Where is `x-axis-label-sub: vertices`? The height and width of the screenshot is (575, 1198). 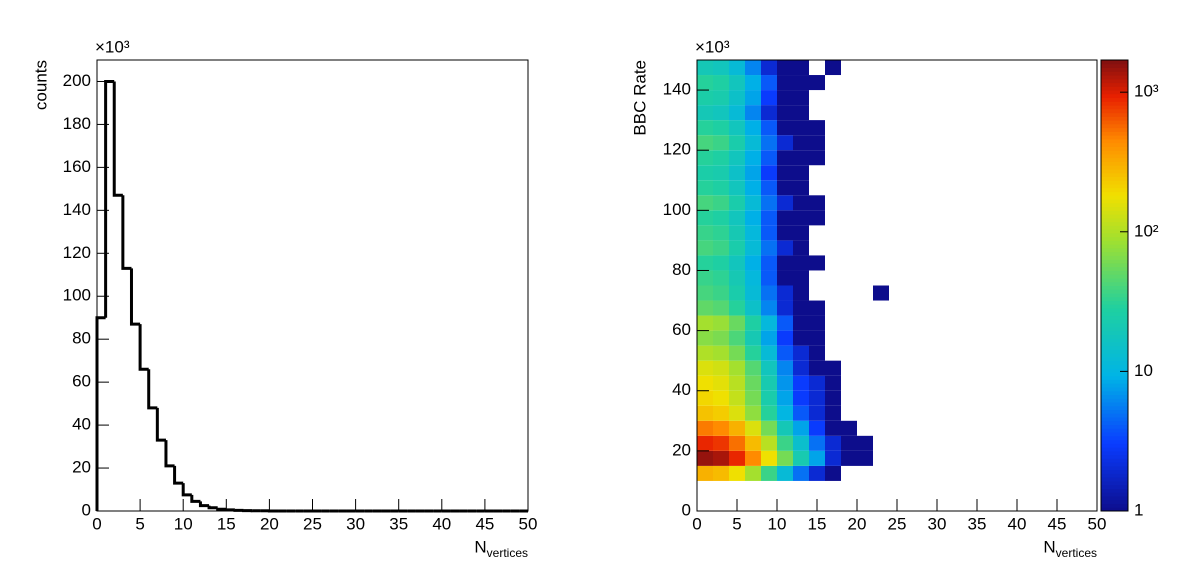 x-axis-label-sub: vertices is located at coordinates (1076, 553).